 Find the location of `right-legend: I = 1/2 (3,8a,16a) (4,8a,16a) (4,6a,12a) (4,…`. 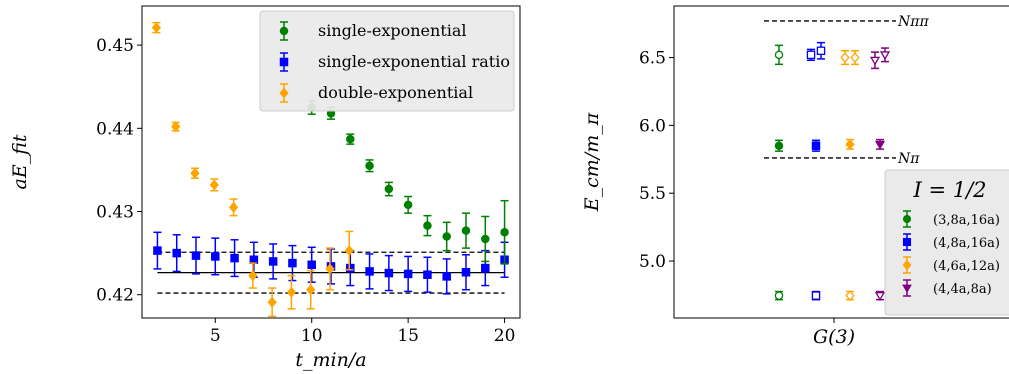

right-legend: I = 1/2 (3,8a,16a) (4,8a,16a) (4,6a,12a) (4,… is located at coordinates (946, 242).